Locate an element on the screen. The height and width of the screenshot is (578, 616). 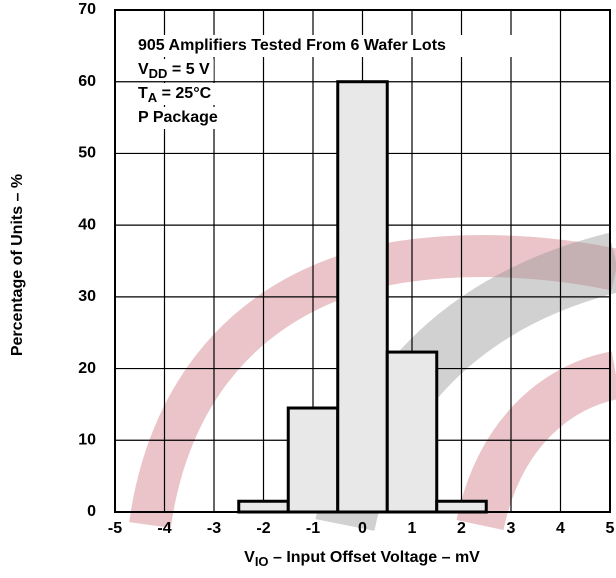
x-tick-label: 3 is located at coordinates (511, 528).